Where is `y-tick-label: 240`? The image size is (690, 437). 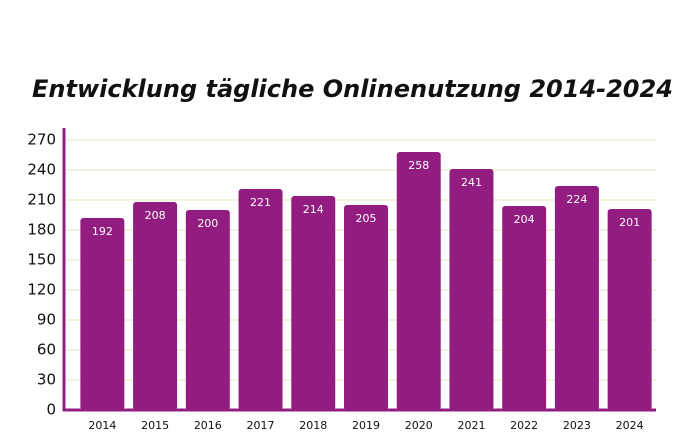
y-tick-label: 240 is located at coordinates (41, 170).